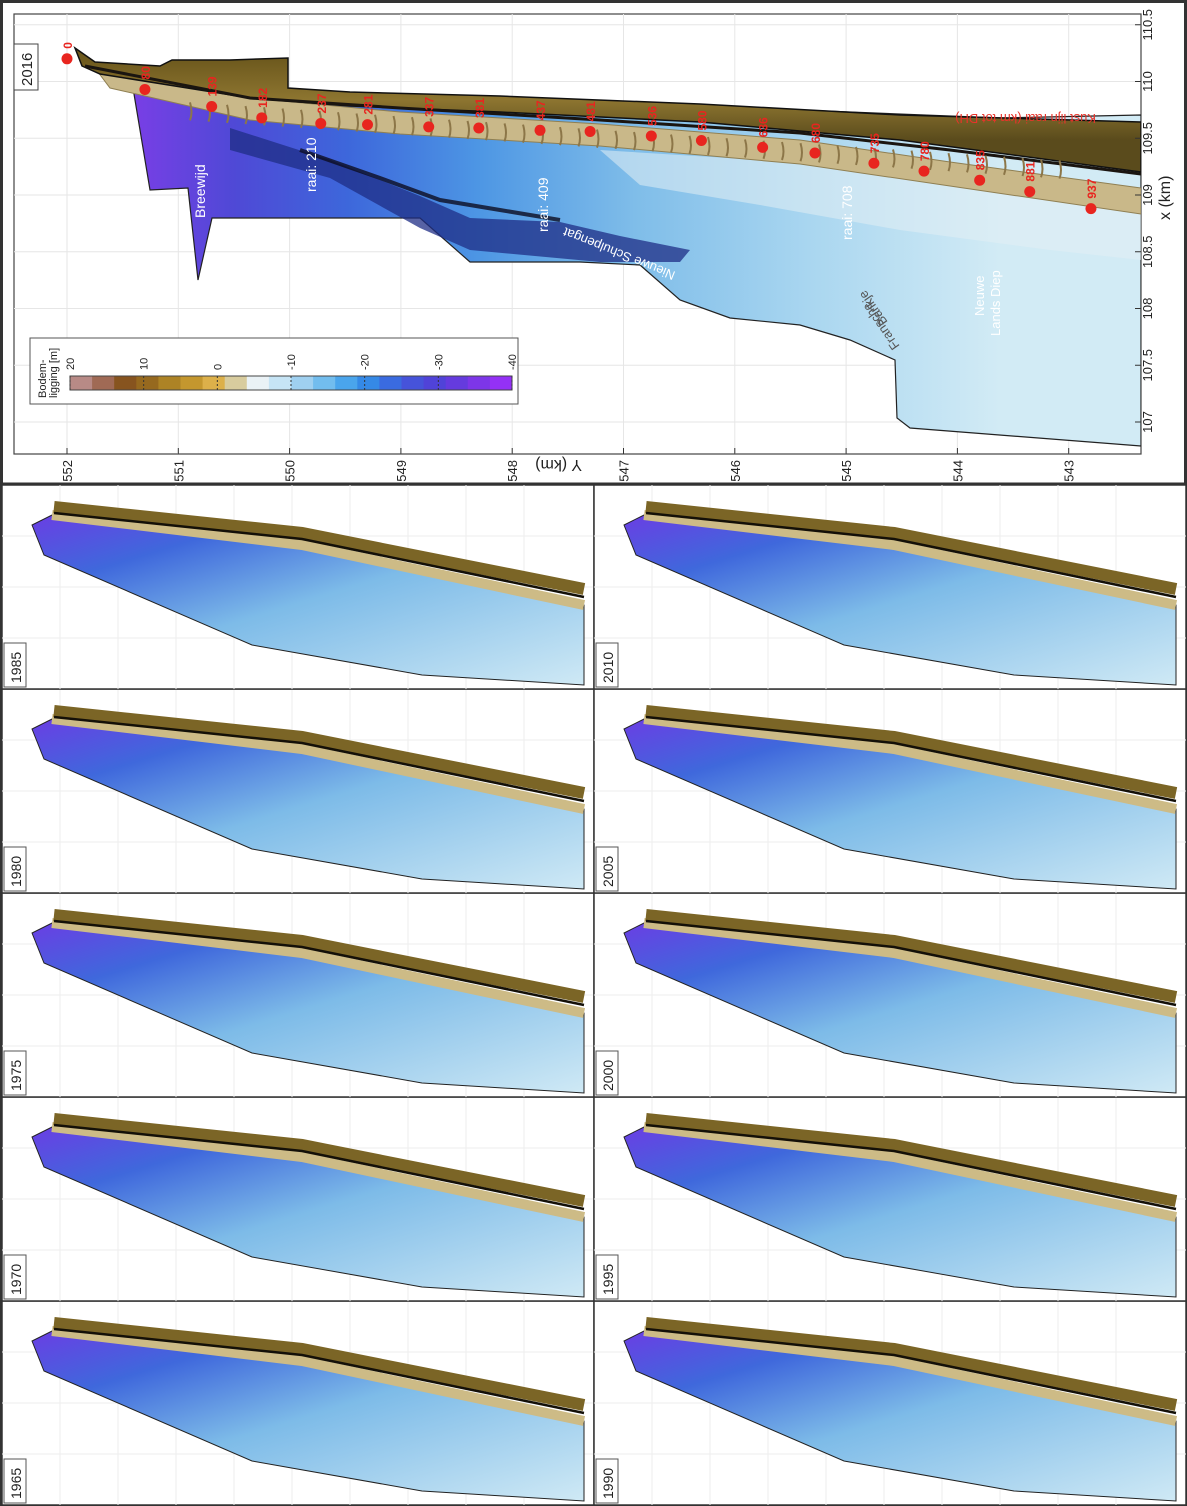 The image size is (1187, 1506). Describe the element at coordinates (1147, 251) in the screenshot. I see `x-tick-label: 108.5` at that location.